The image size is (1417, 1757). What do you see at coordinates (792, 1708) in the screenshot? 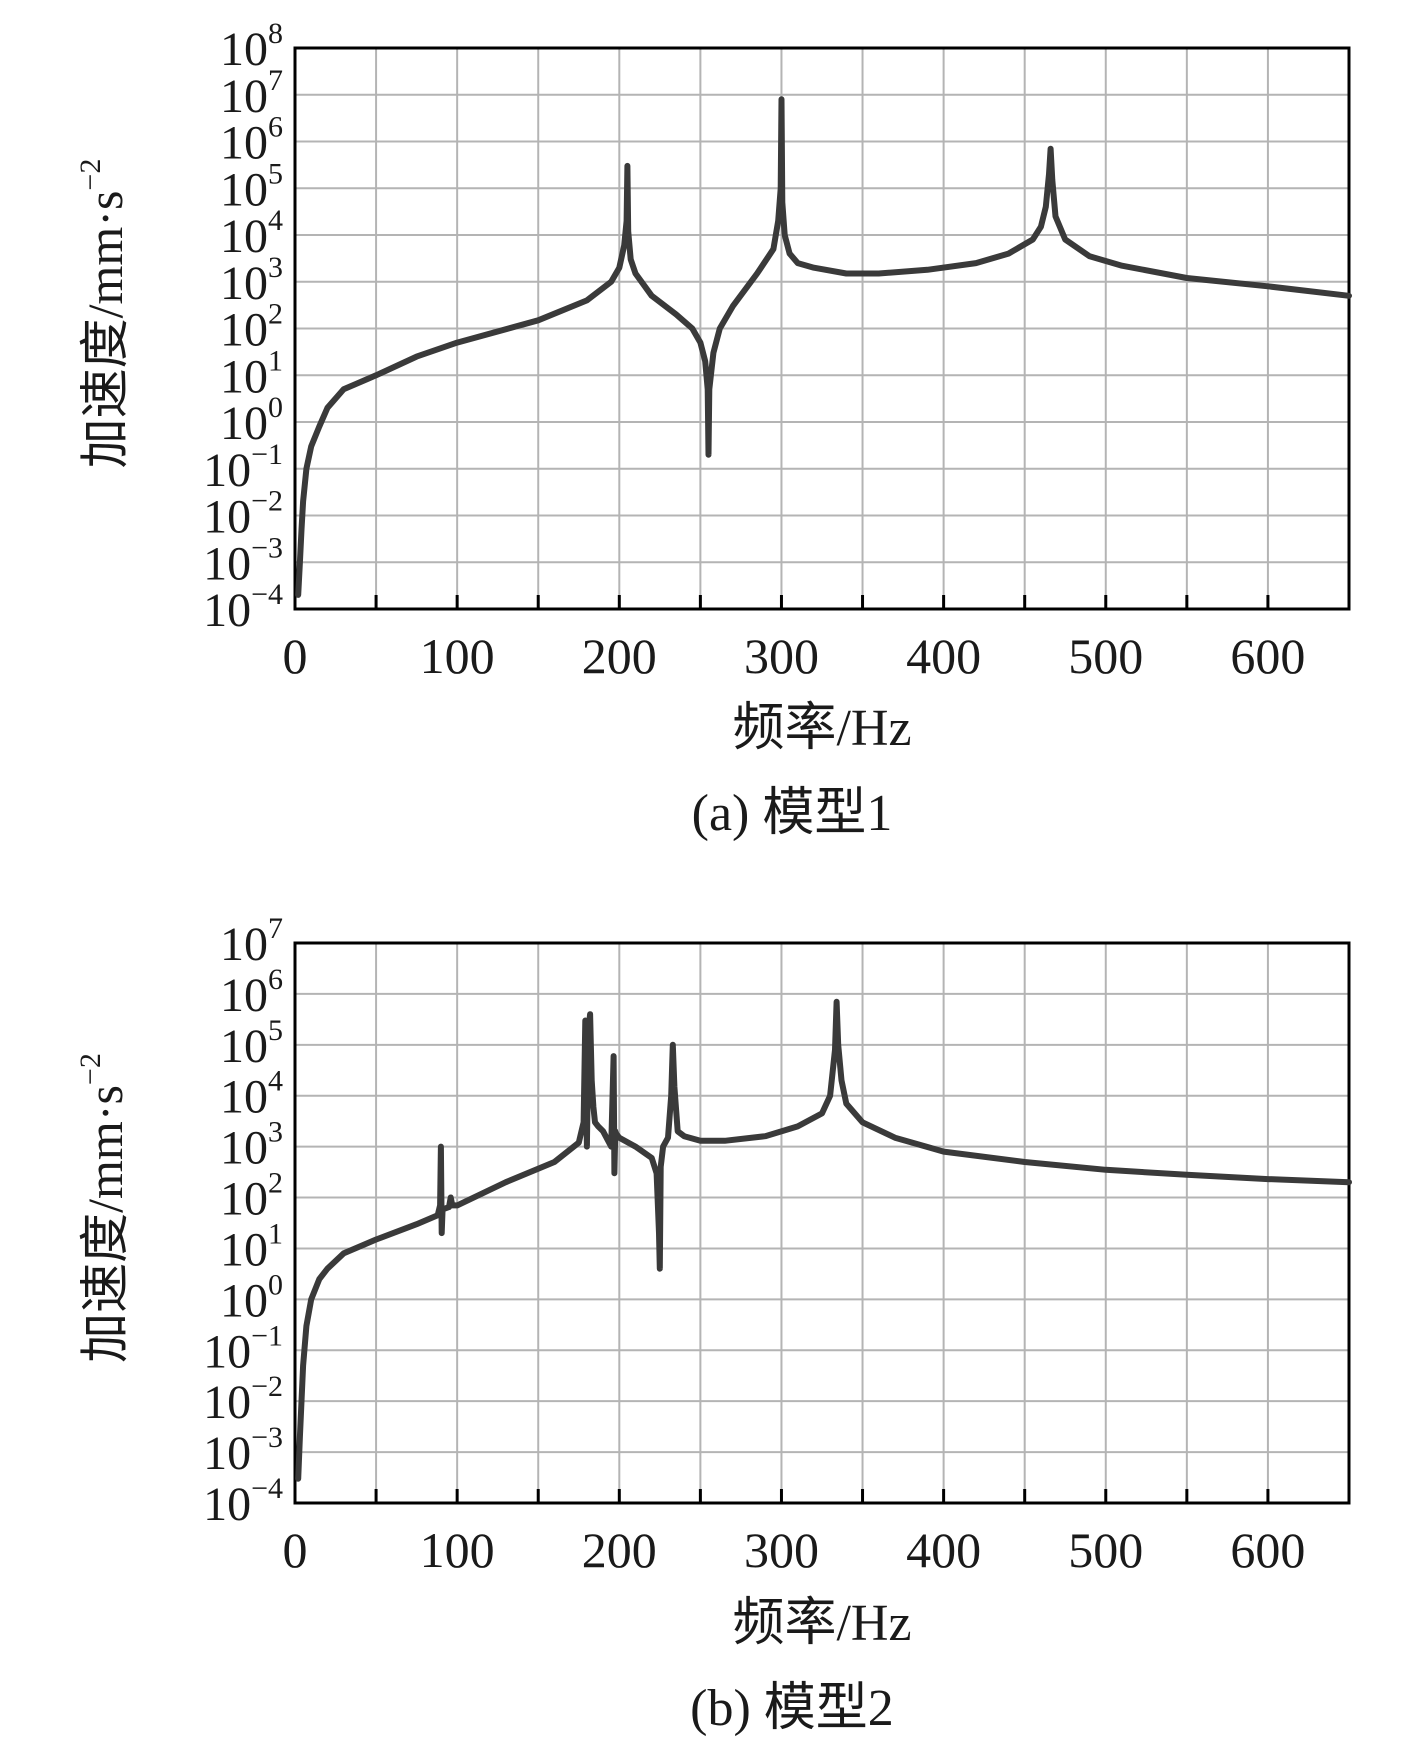
I see `panel-caption: (b) 模型2` at bounding box center [792, 1708].